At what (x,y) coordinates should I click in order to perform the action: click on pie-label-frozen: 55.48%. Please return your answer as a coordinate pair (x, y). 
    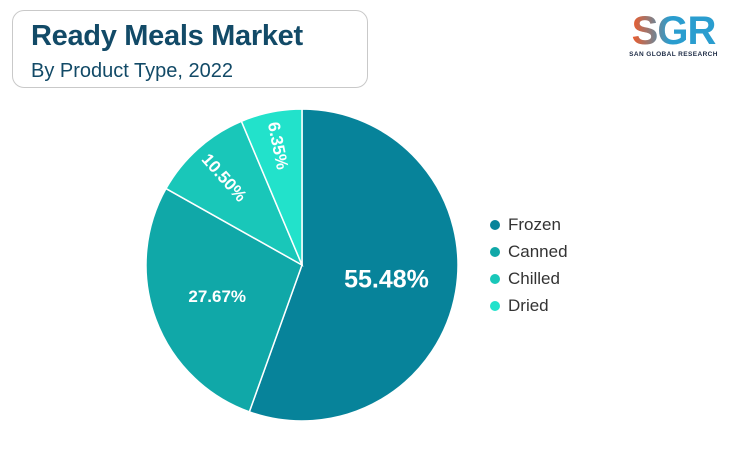
    Looking at the image, I should click on (386, 280).